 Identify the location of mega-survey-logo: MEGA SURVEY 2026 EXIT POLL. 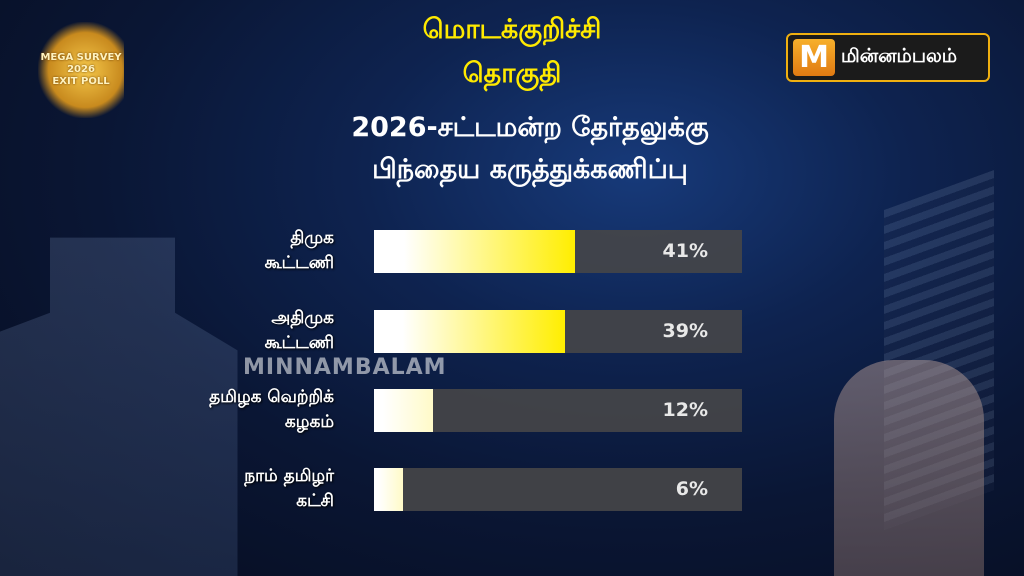
(81, 70).